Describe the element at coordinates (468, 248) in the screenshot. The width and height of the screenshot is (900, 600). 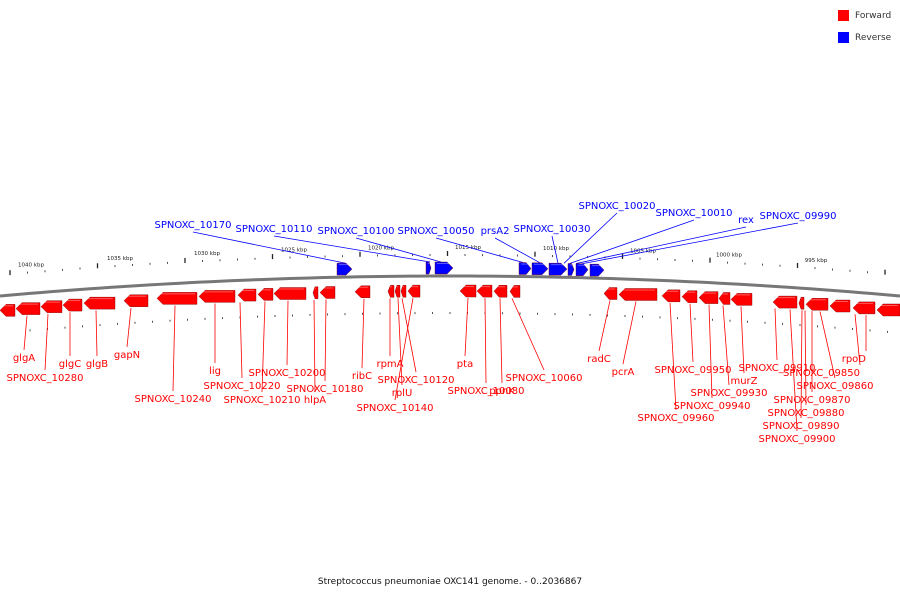
I see `ruler-label: 1015 kbp` at that location.